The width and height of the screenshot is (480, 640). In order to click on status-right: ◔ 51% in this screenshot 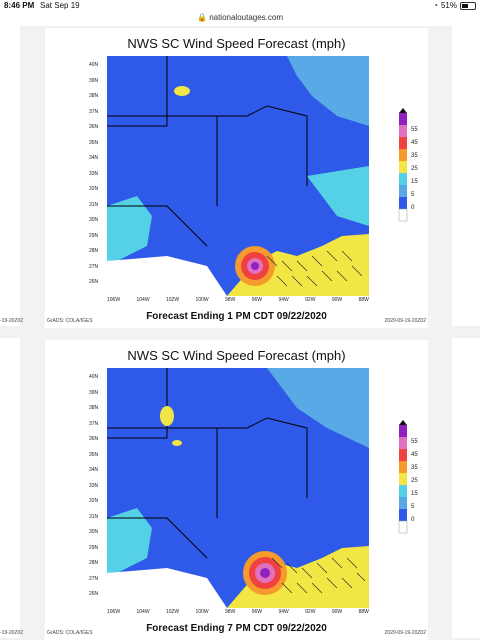, I will do `click(454, 5)`.